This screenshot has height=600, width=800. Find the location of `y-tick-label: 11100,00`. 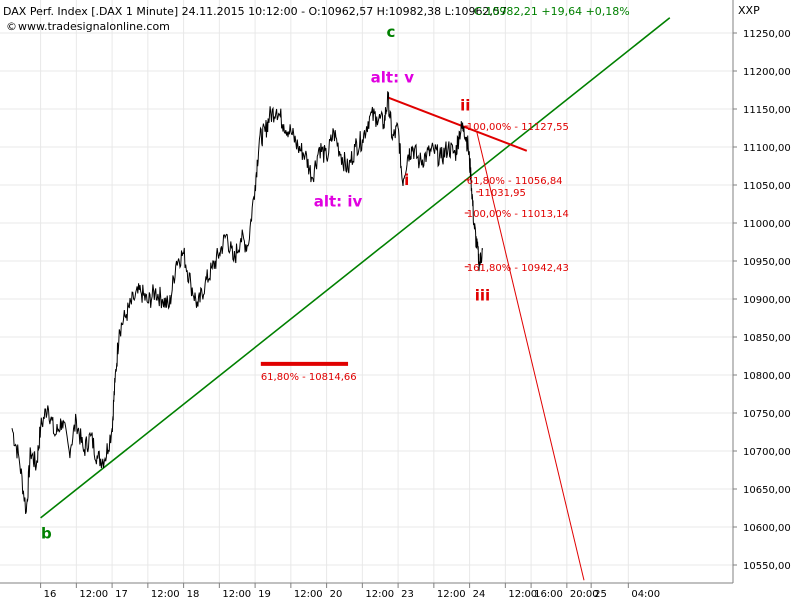

y-tick-label: 11100,00 is located at coordinates (767, 148).